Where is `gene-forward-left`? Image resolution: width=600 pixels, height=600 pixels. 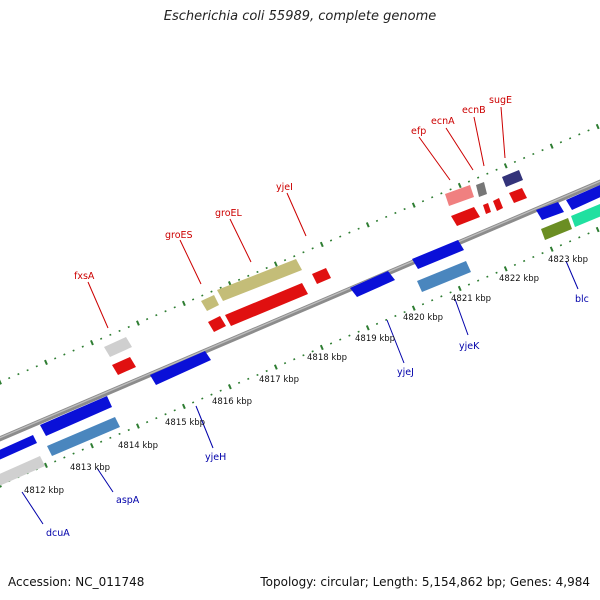
gene-forward-left is located at coordinates (18, 447).